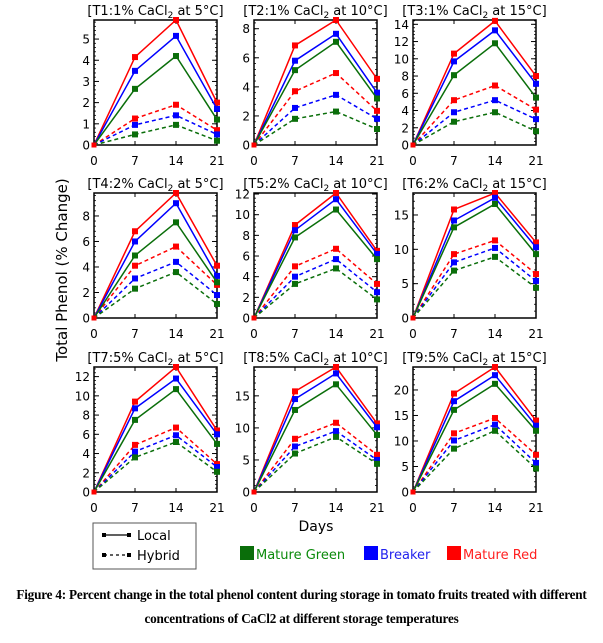 The image size is (603, 643). What do you see at coordinates (242, 195) in the screenshot?
I see `y-tick-label: 12` at bounding box center [242, 195].